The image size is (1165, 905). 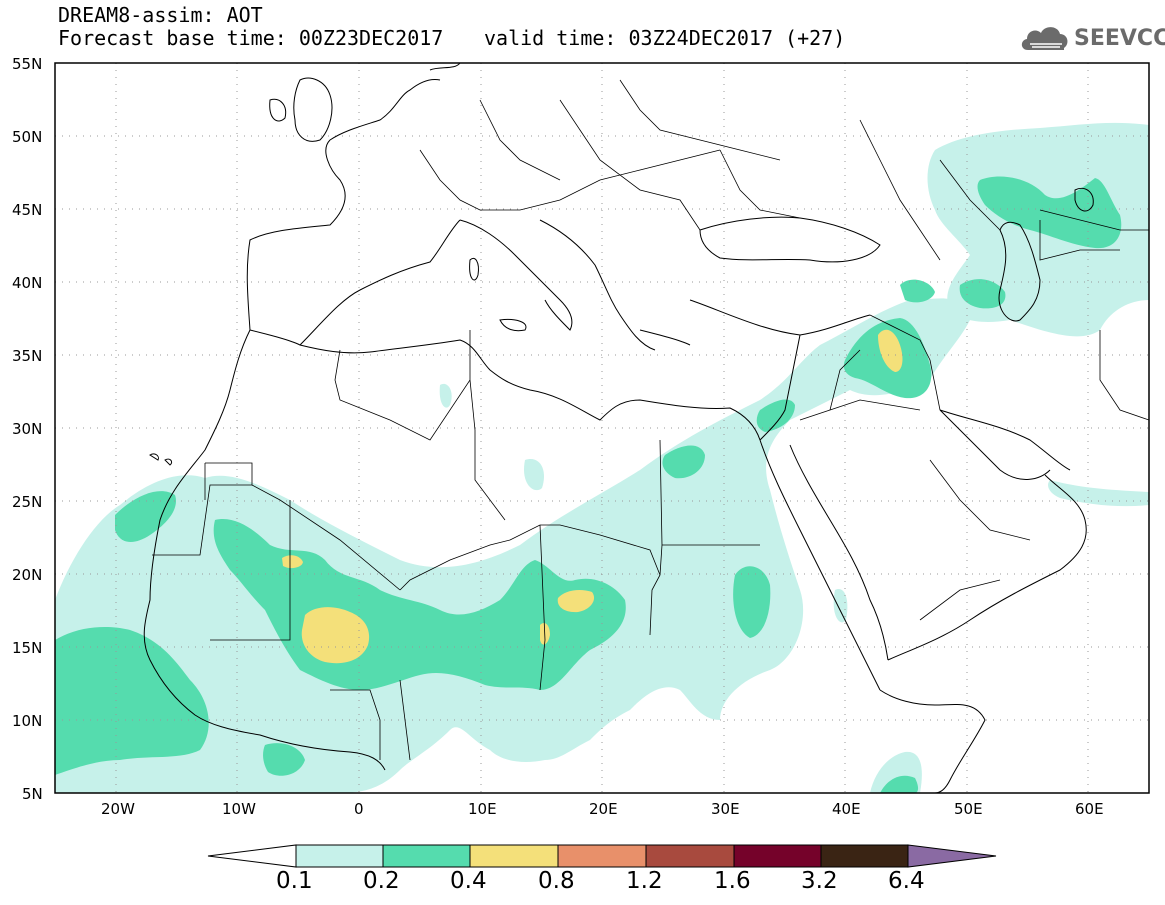 I want to click on valid-time-label: valid time: 03Z24DEC2017 (+27), so click(x=665, y=38).